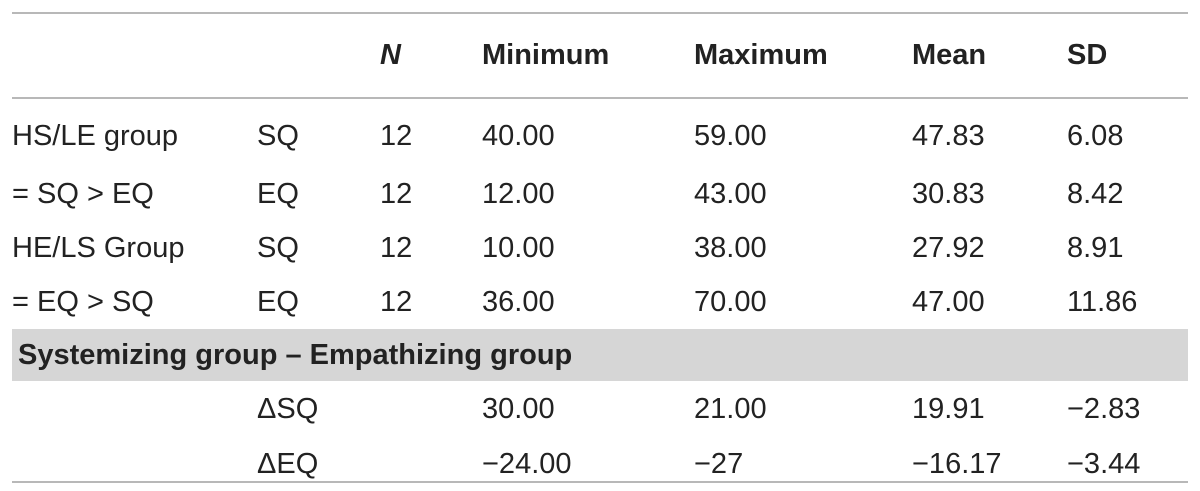 The image size is (1200, 491). Describe the element at coordinates (1104, 408) in the screenshot. I see `row-sd: −2.83` at that location.